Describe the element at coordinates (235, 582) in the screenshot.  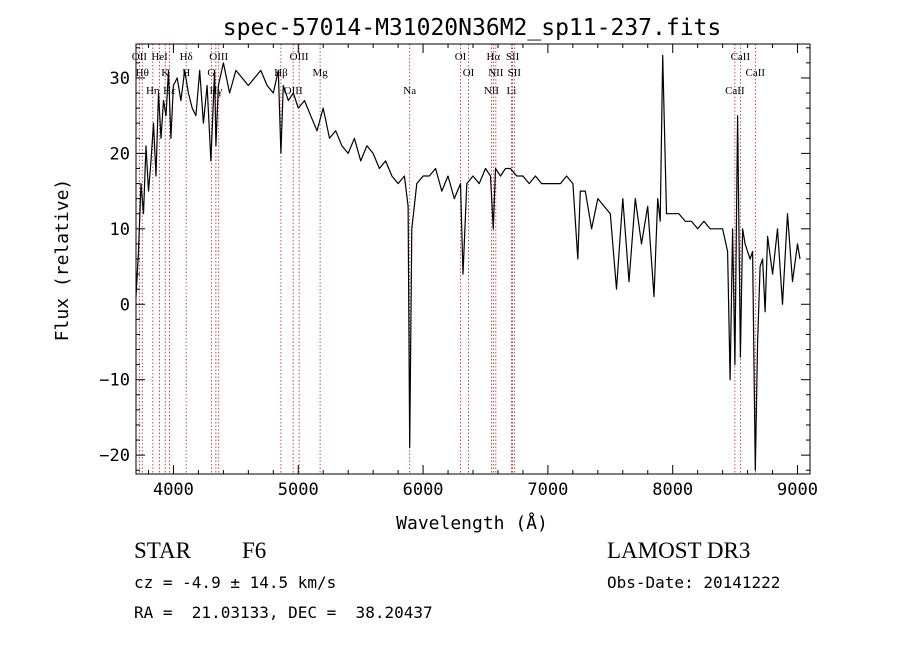
I see `redshift-text: cz = -4.9 ± 14.5 km/s` at that location.